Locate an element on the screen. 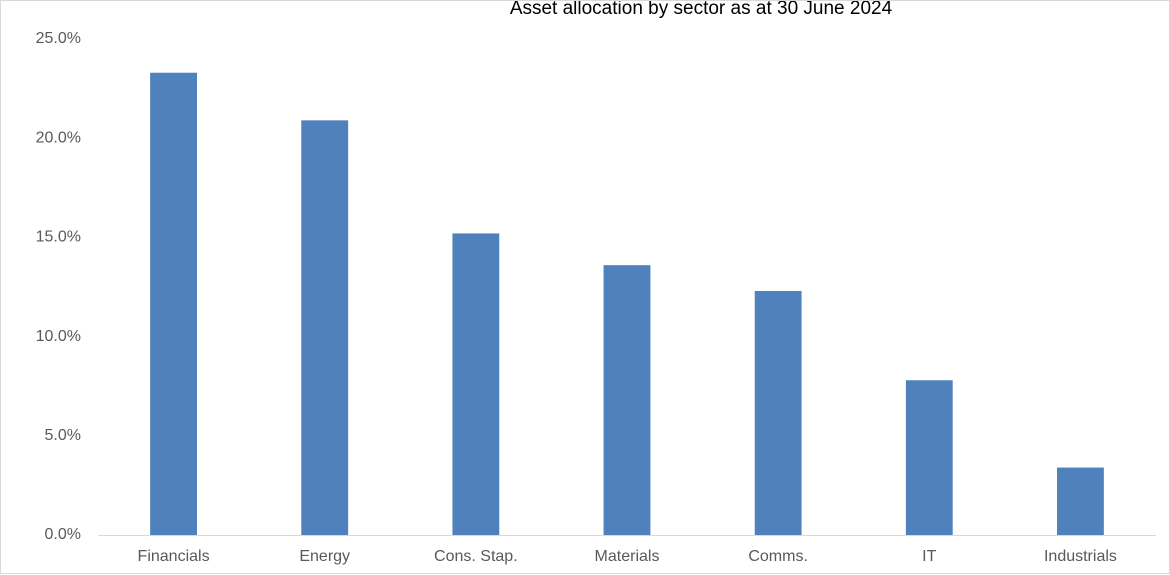 This screenshot has height=575, width=1170. y-axis-ticks: 0.0% 5.0% 10.0% 15.0% 20.0% 25.0% is located at coordinates (58, 286).